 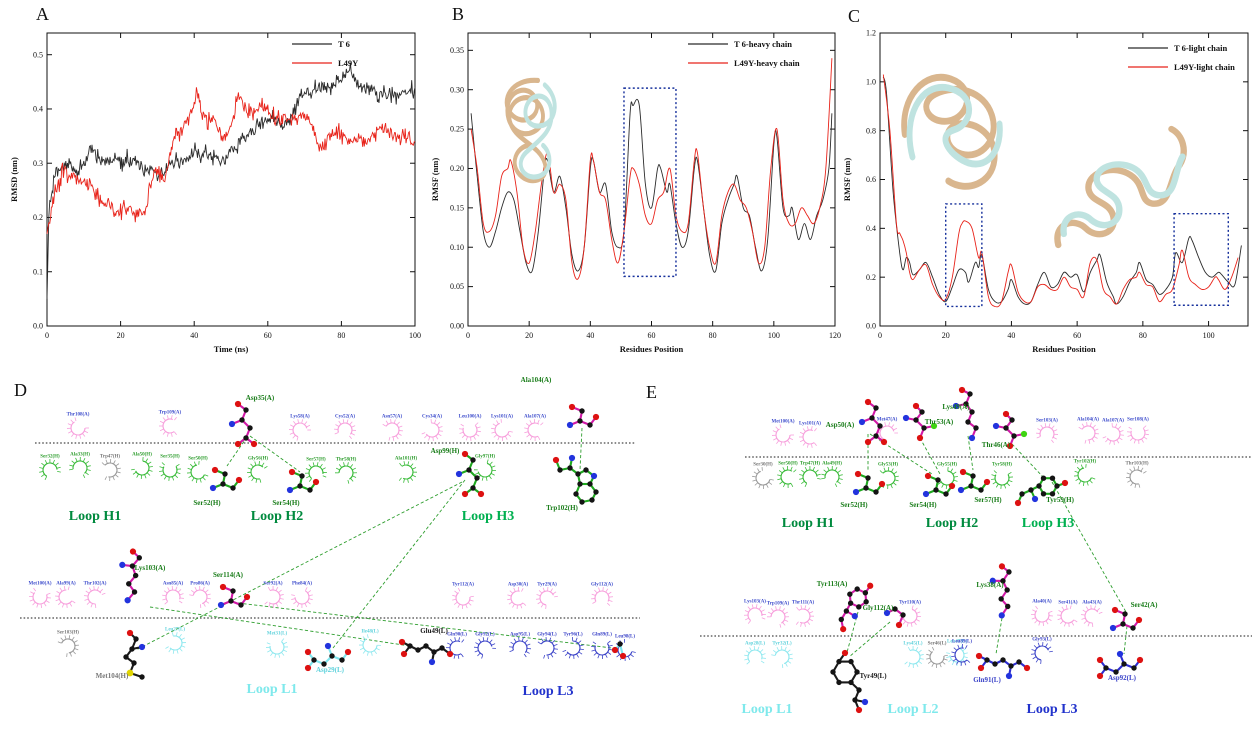 I want to click on loop-label: Loop H3, so click(x=1048, y=523).